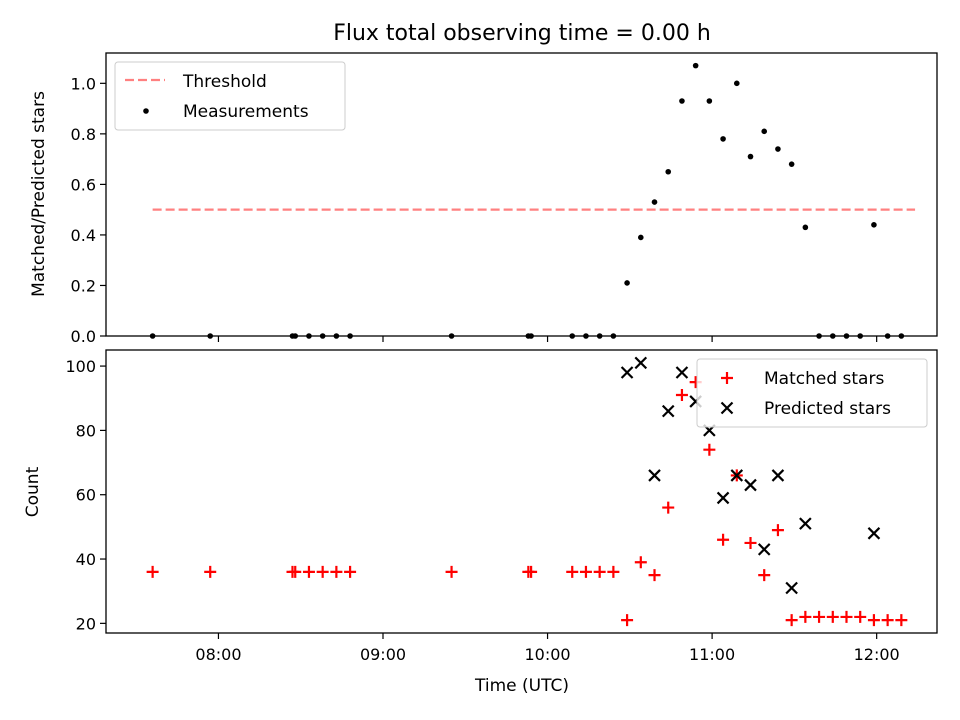 The image size is (960, 720). I want to click on top-y-tick-label: 0.8, so click(83, 134).